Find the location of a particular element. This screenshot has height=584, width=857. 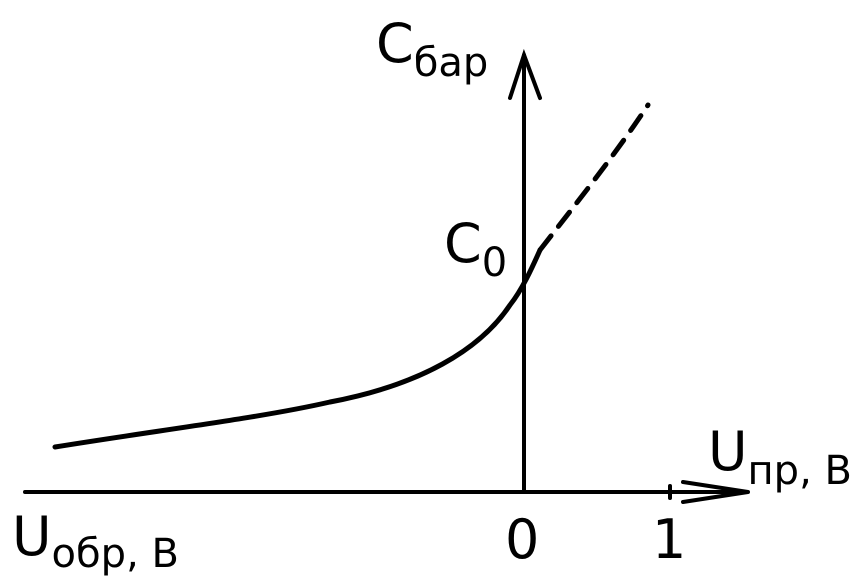

y-axis-label: Cбар is located at coordinates (432, 49).